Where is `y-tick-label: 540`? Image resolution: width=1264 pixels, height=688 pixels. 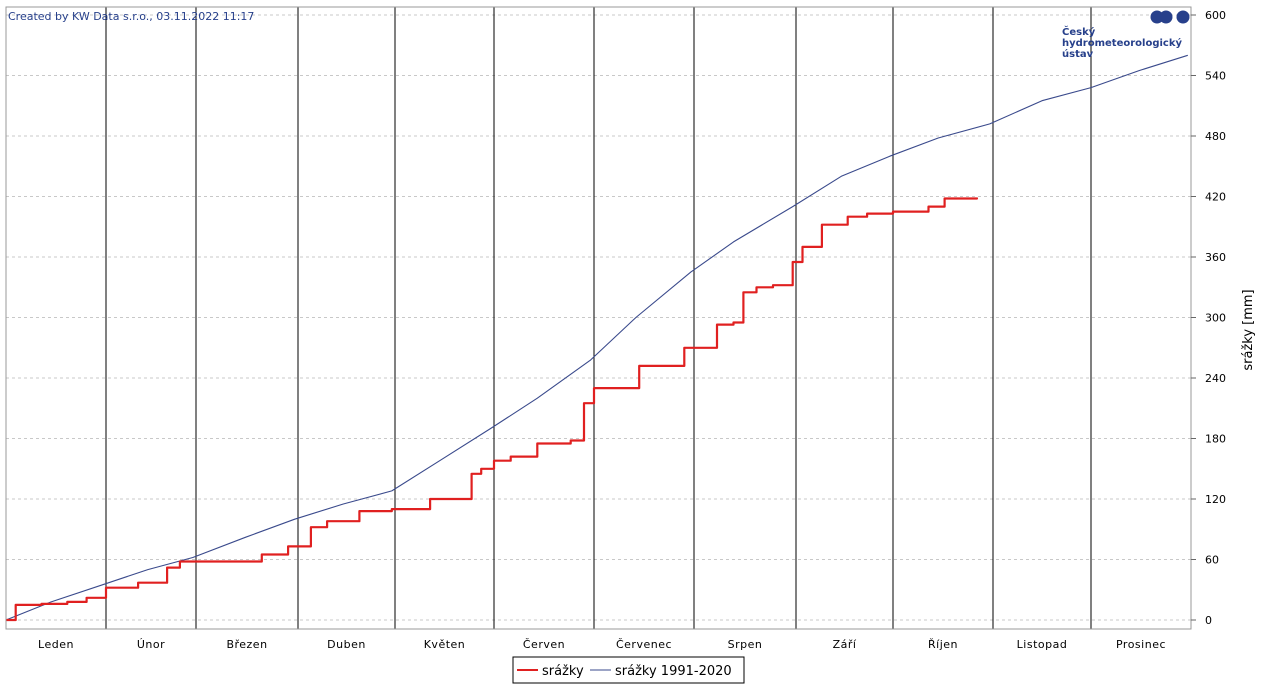
y-tick-label: 540 is located at coordinates (1215, 76).